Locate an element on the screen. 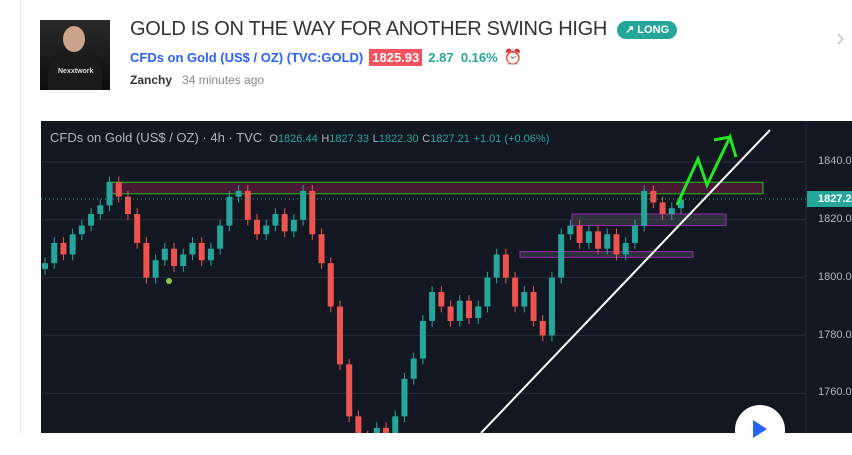 This screenshot has width=852, height=455. open-value: 1826.44 is located at coordinates (297, 139).